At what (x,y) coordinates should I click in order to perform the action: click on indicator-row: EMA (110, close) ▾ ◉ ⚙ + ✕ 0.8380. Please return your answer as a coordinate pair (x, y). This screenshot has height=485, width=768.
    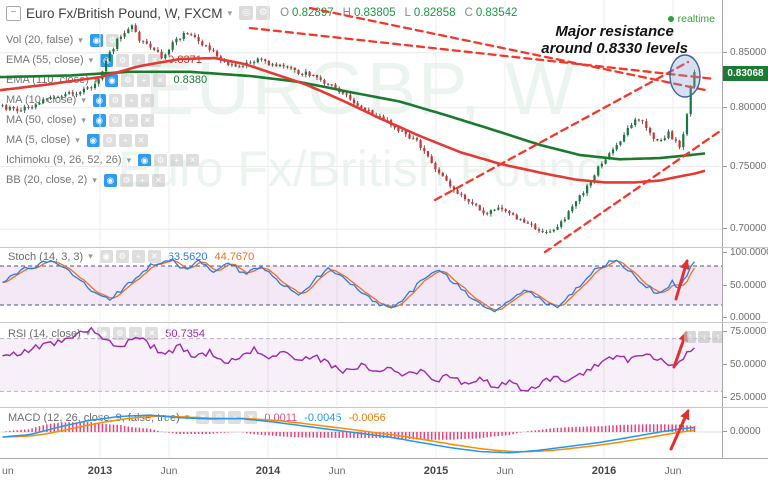
    Looking at the image, I should click on (106, 80).